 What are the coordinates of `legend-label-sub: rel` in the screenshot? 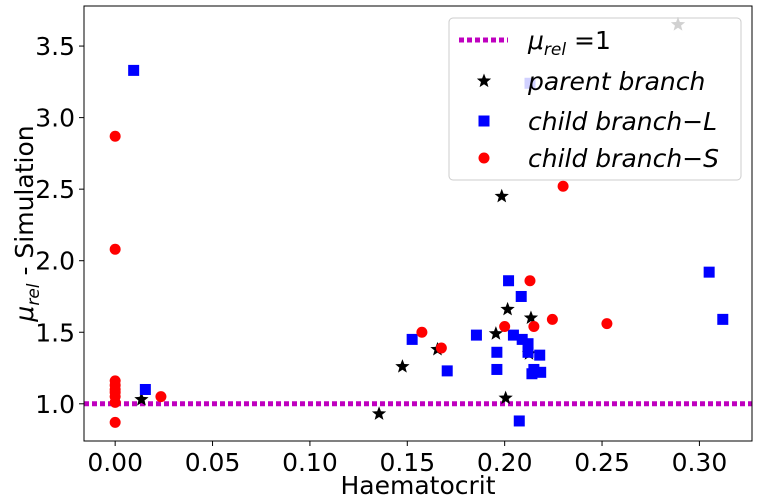 It's located at (555, 50).